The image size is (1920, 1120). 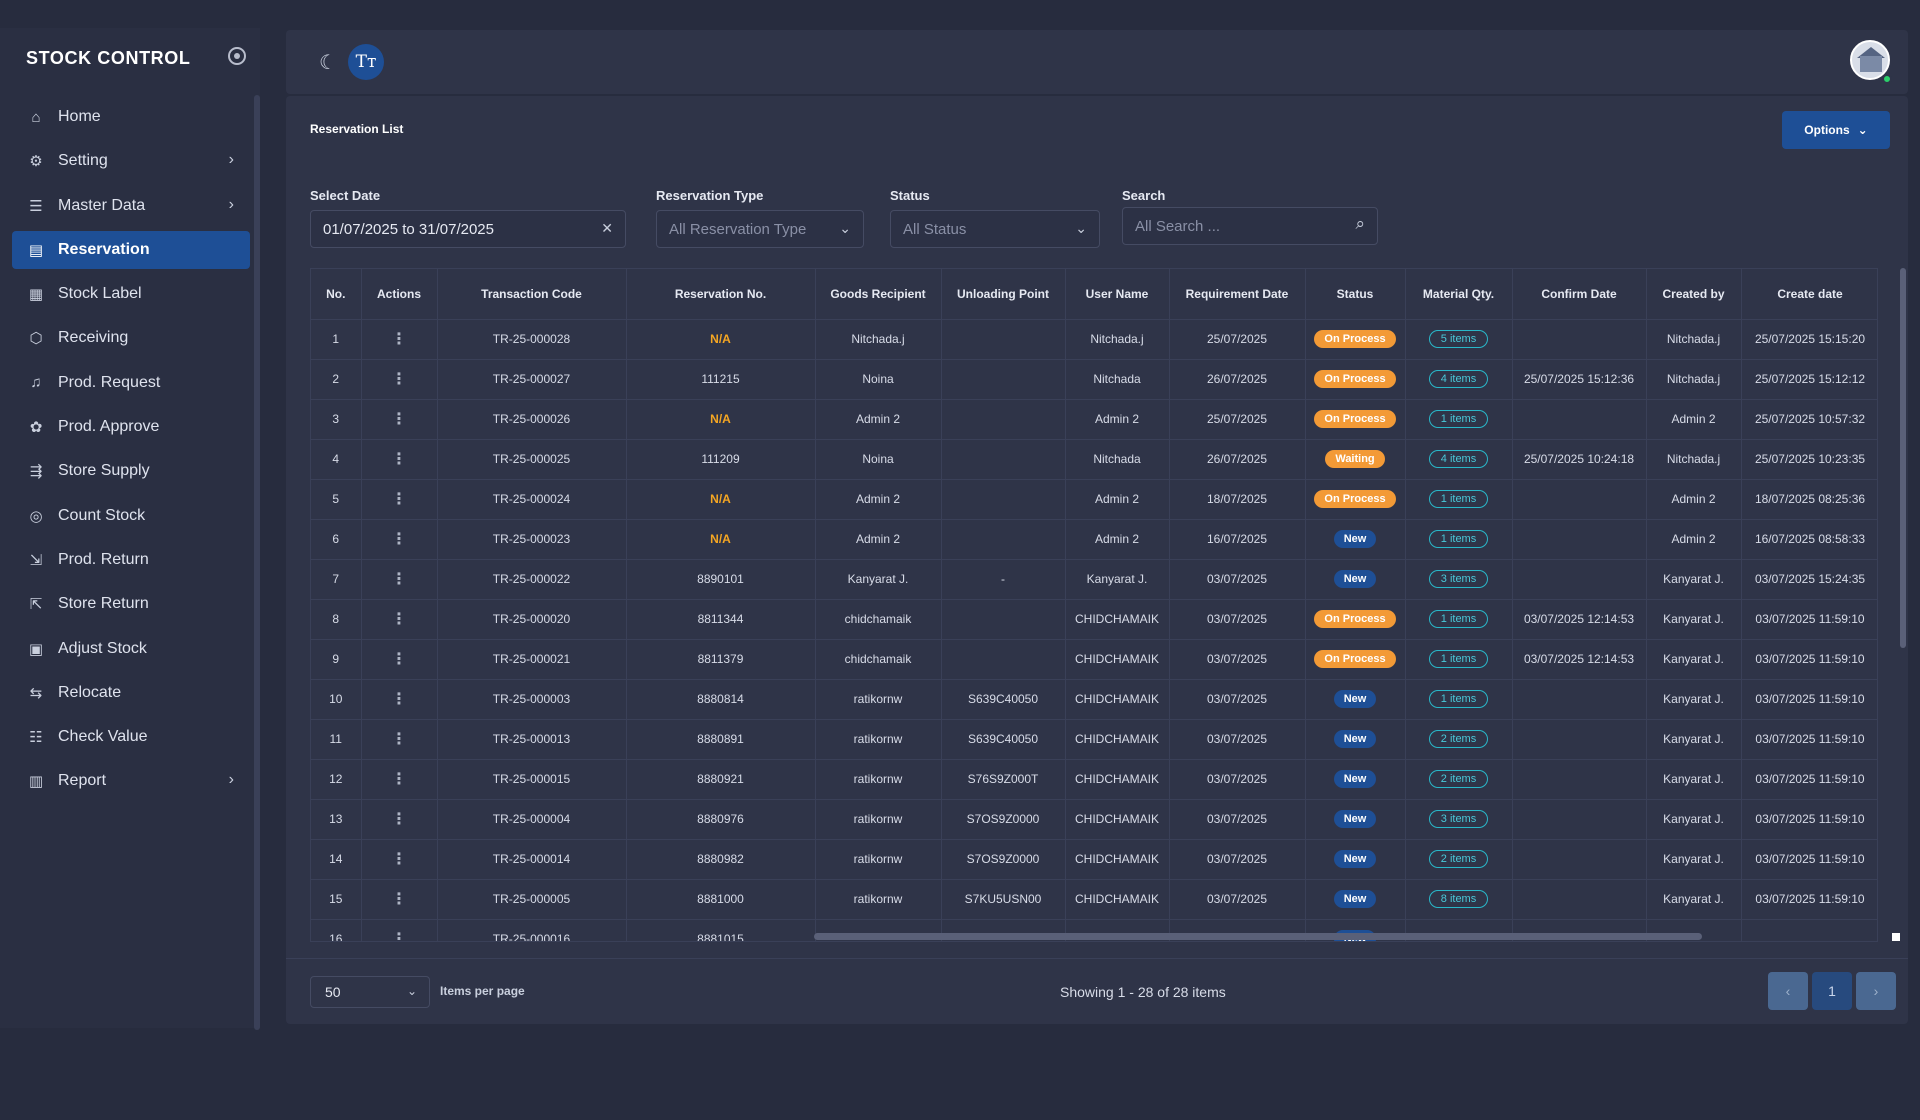 What do you see at coordinates (607, 228) in the screenshot?
I see `clear-icon: ✕` at bounding box center [607, 228].